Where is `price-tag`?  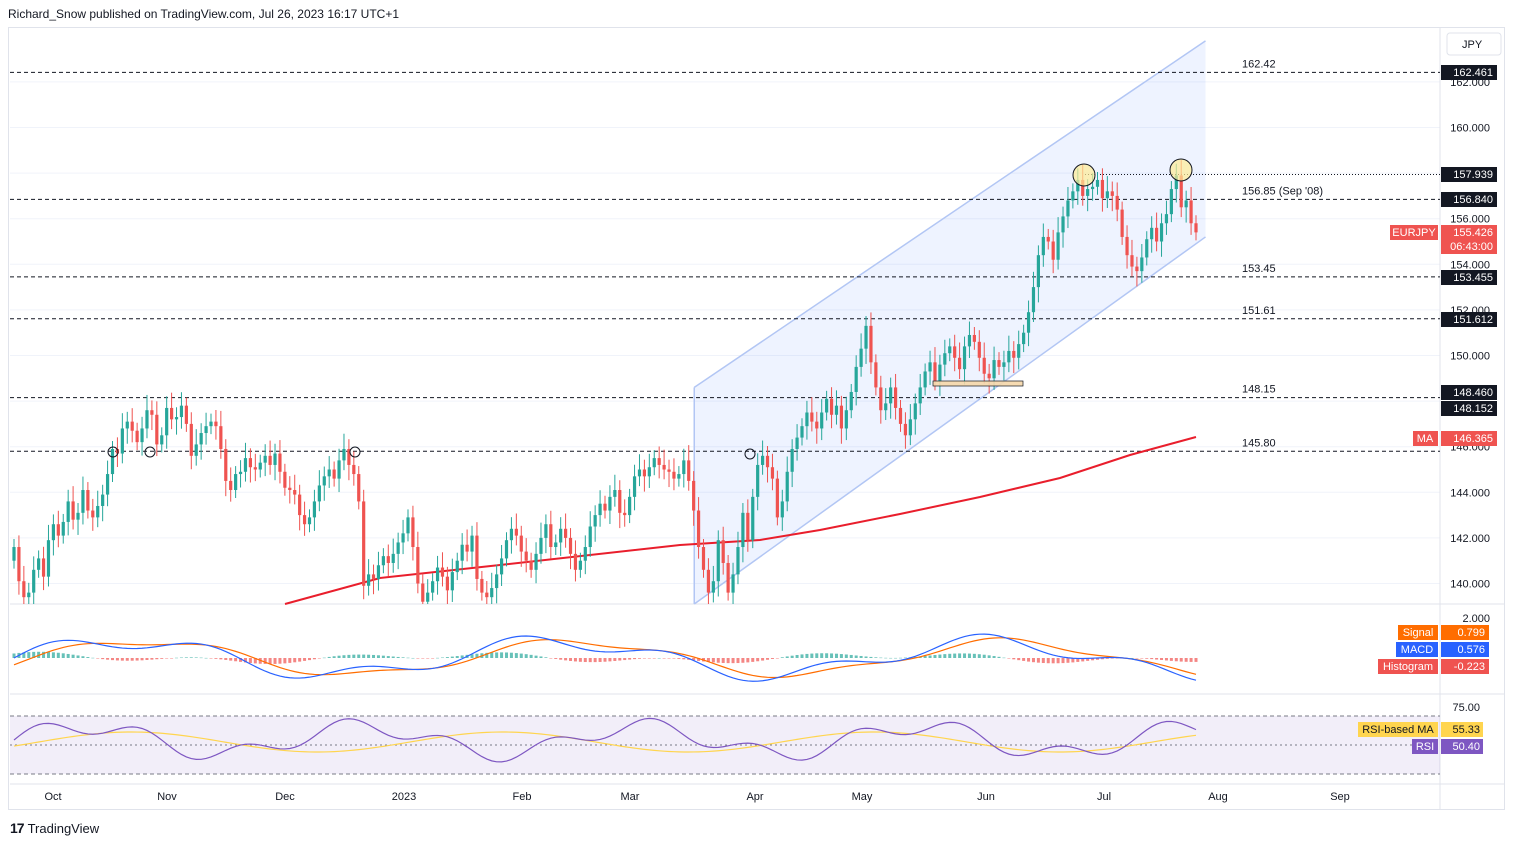
price-tag is located at coordinates (1469, 277).